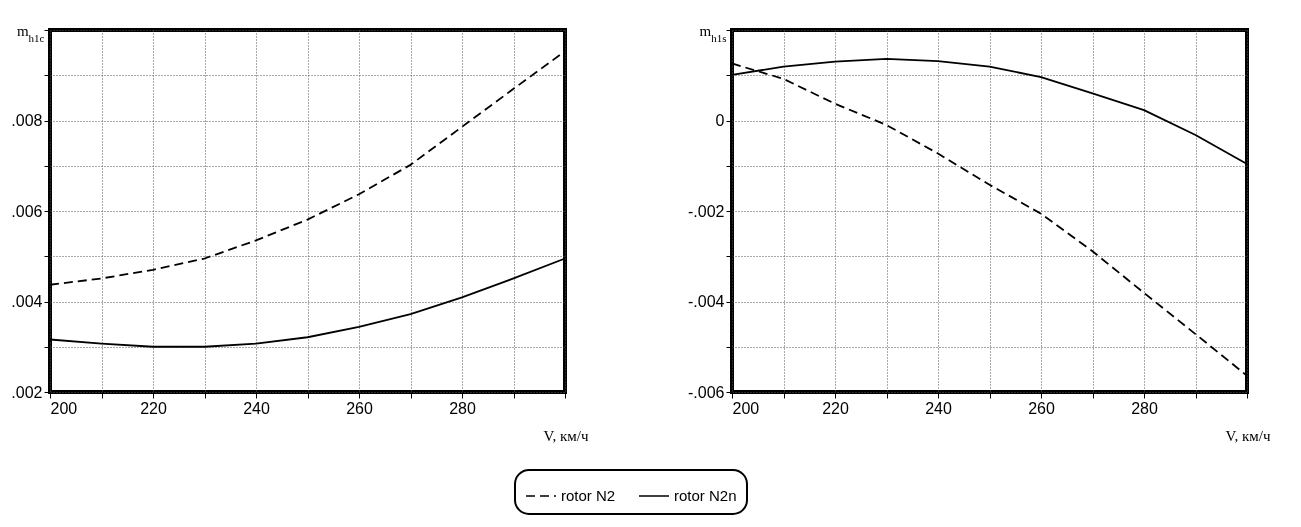  What do you see at coordinates (705, 495) in the screenshot?
I see `legend-label: rotor N2n` at bounding box center [705, 495].